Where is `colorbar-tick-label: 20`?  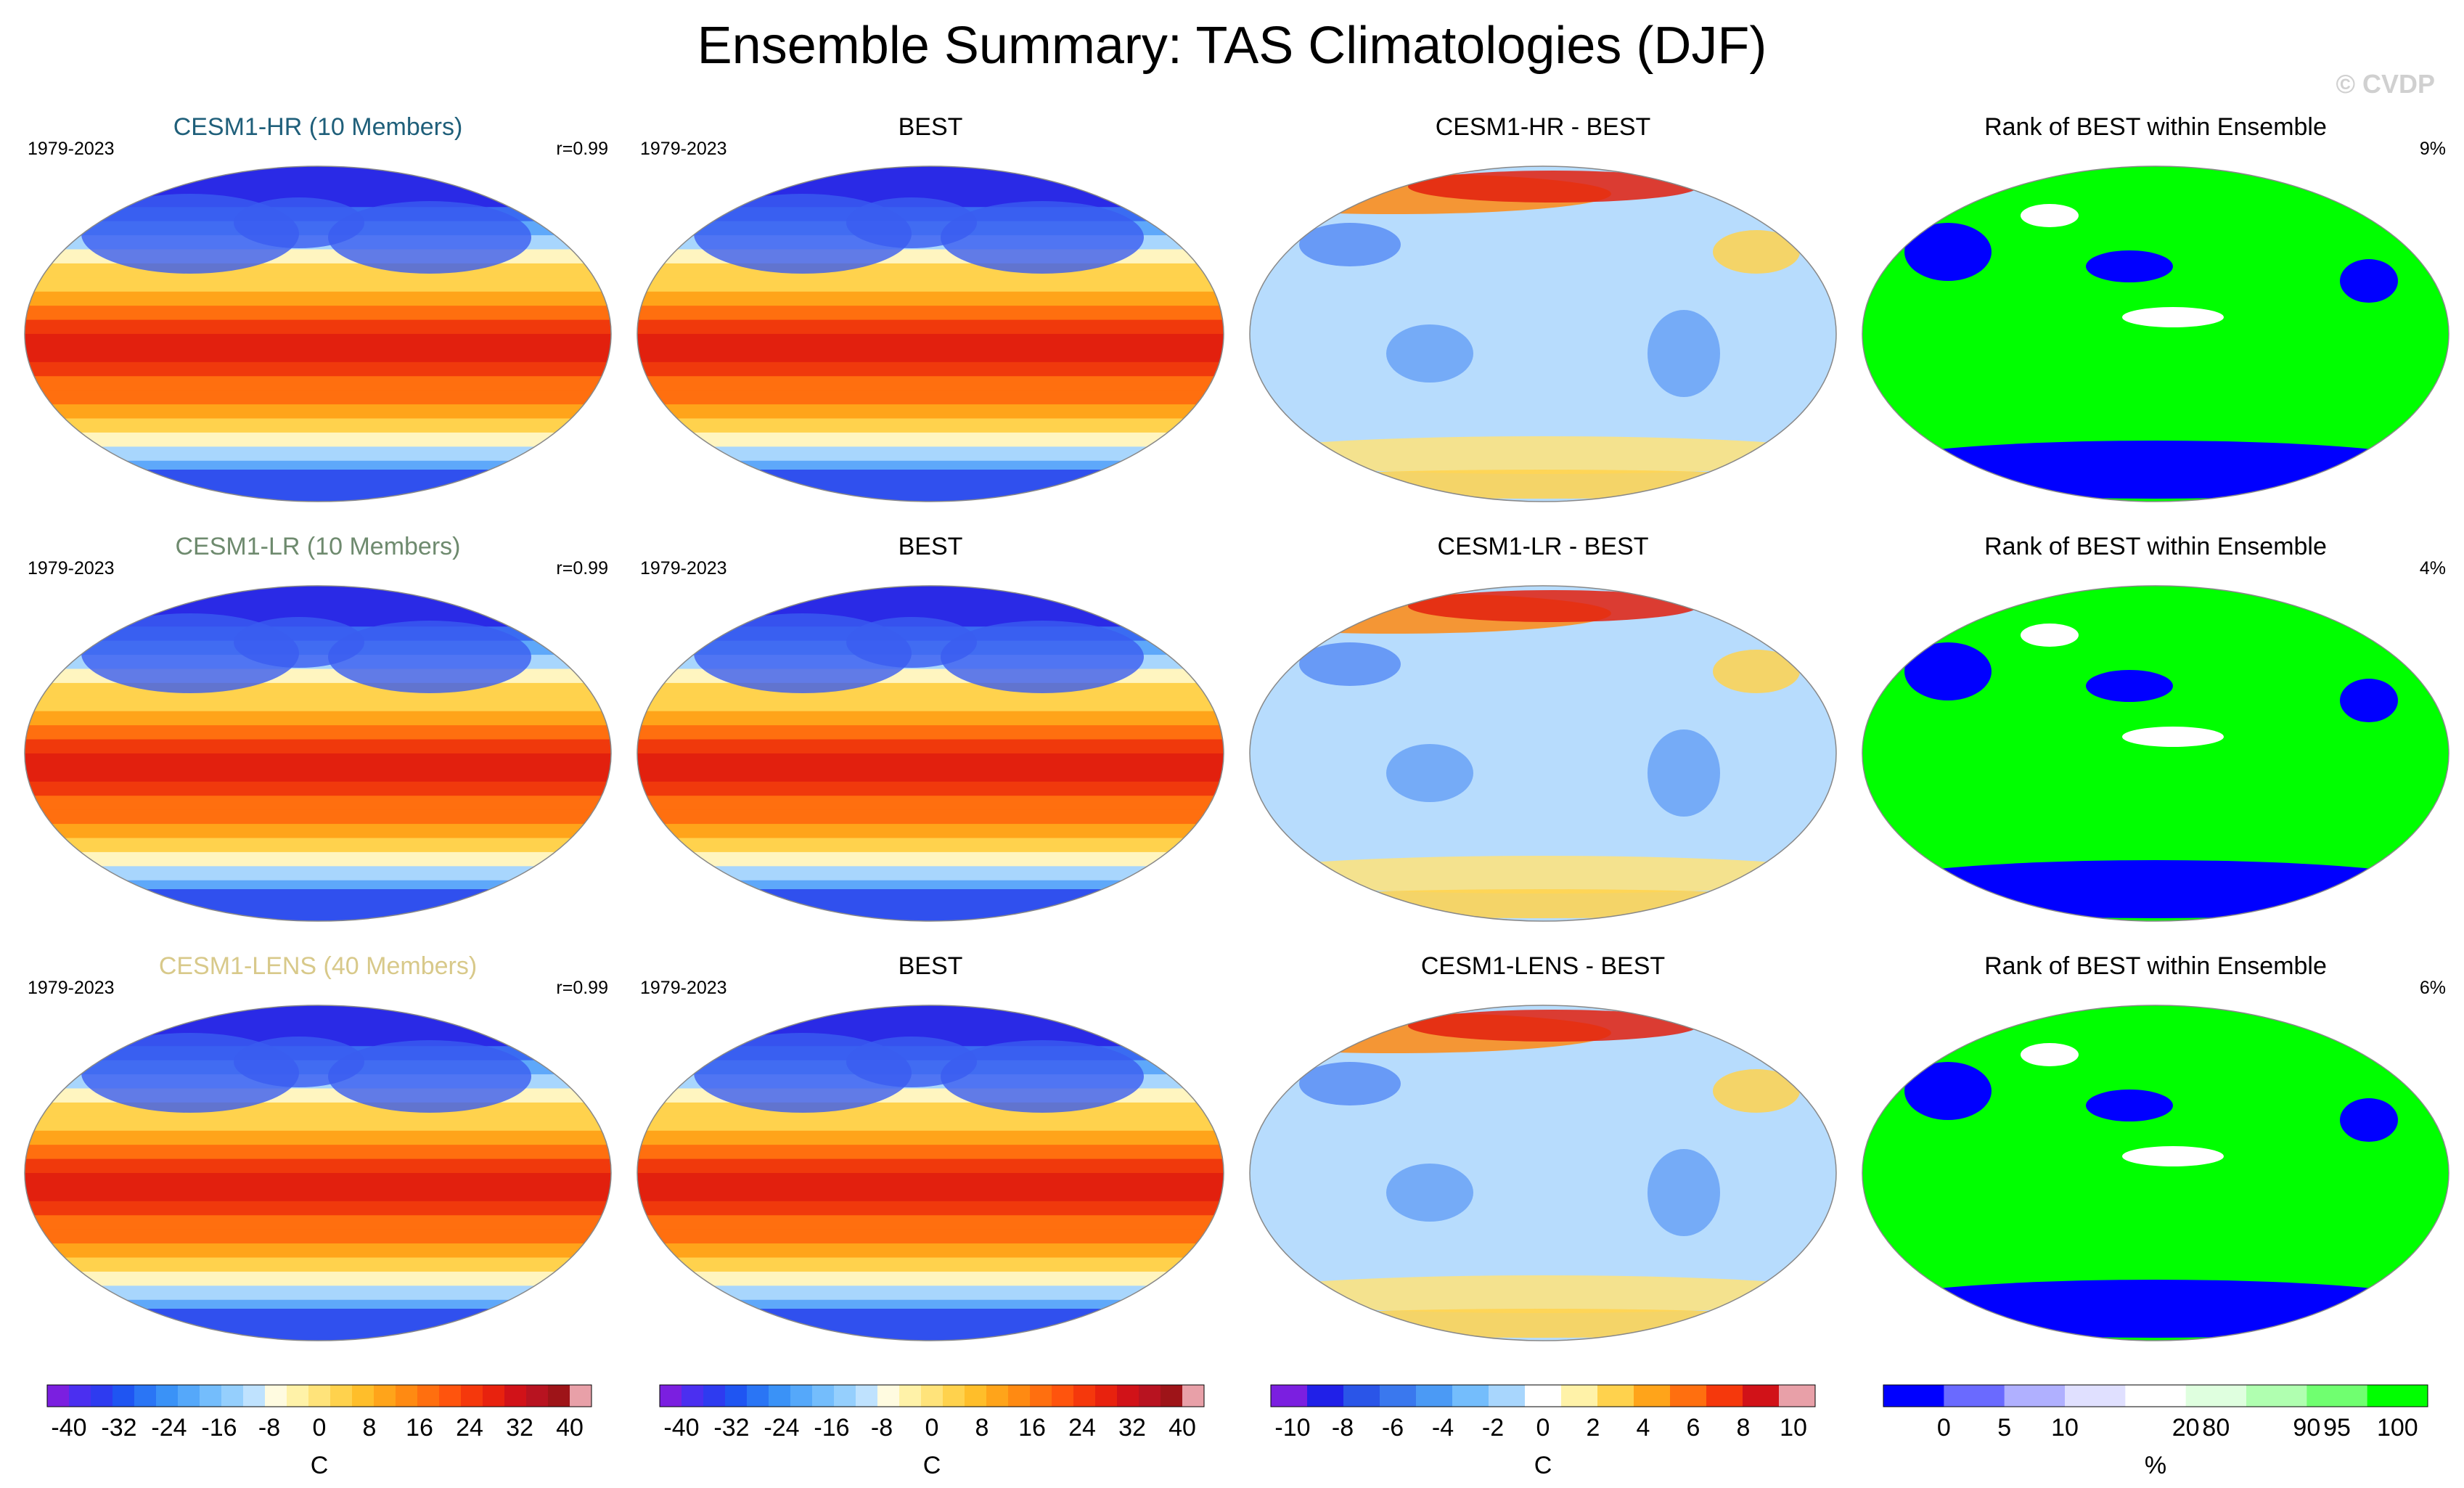 colorbar-tick-label: 20 is located at coordinates (2186, 1428).